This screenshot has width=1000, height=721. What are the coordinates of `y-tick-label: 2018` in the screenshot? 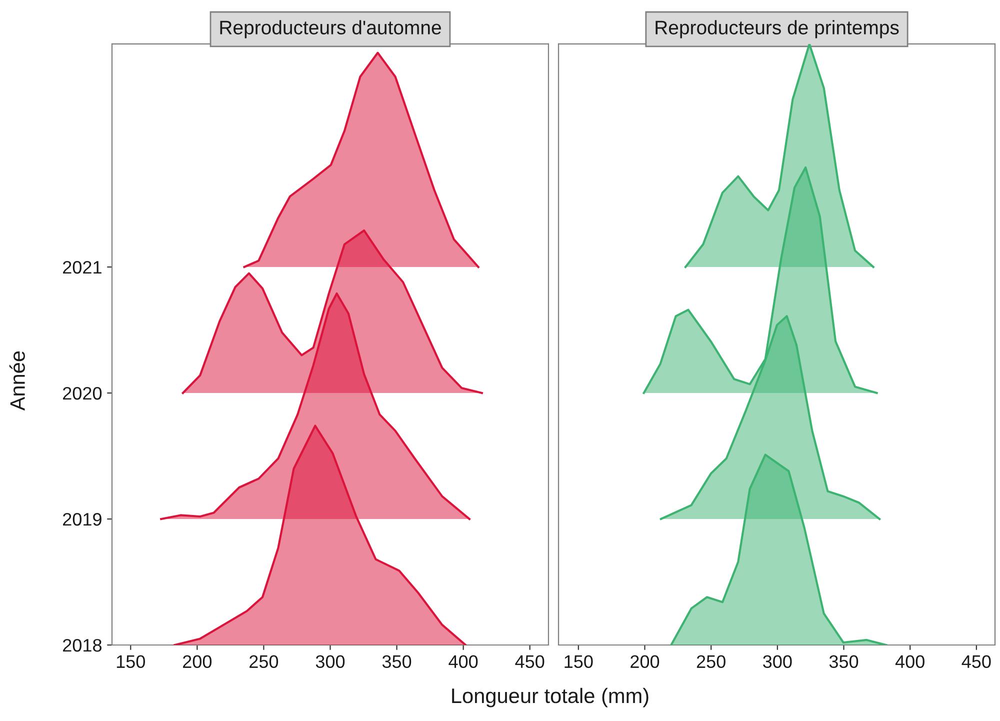 It's located at (82, 645).